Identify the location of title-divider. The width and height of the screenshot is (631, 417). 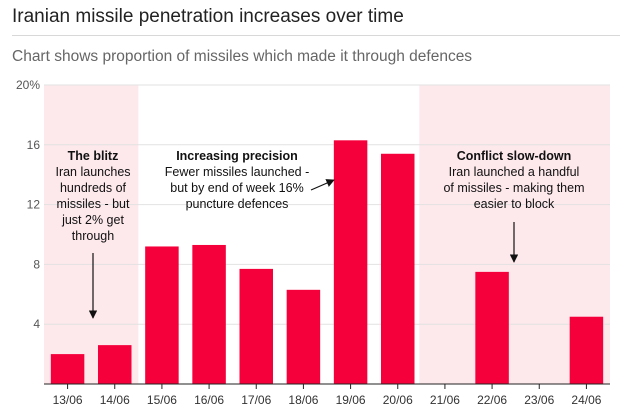
(316, 35).